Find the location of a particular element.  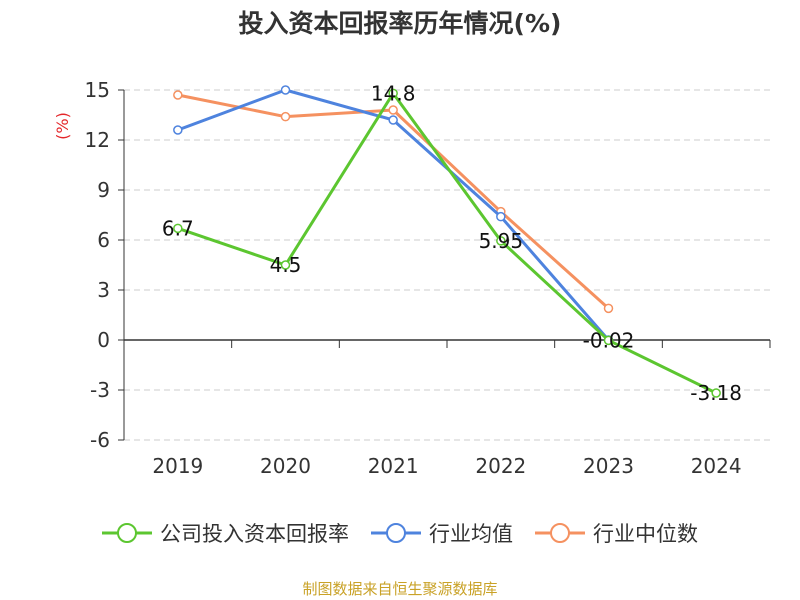

legend-item: 行业中位数 is located at coordinates (616, 533).